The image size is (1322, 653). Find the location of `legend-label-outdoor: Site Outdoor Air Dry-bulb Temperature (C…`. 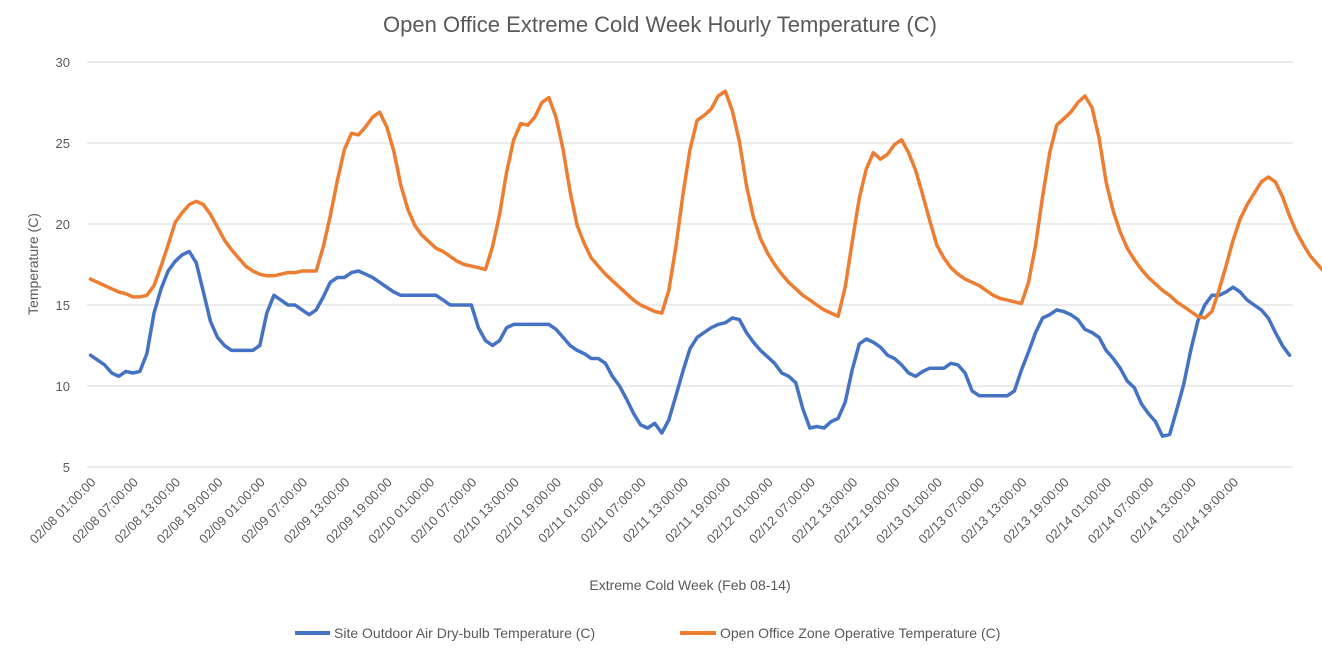

legend-label-outdoor: Site Outdoor Air Dry-bulb Temperature (C… is located at coordinates (464, 633).